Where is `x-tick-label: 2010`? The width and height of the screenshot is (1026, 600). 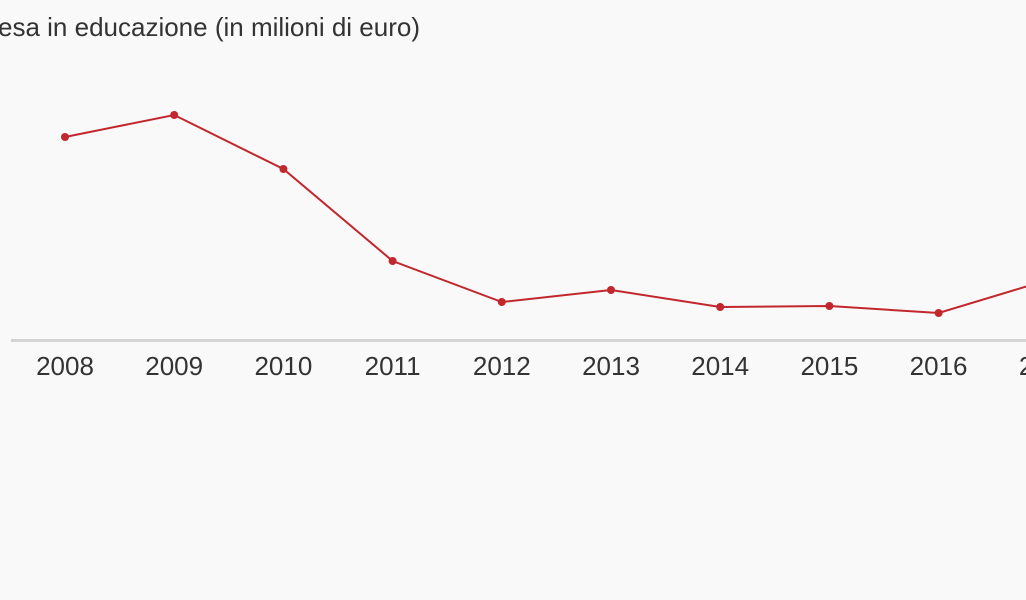 x-tick-label: 2010 is located at coordinates (283, 366).